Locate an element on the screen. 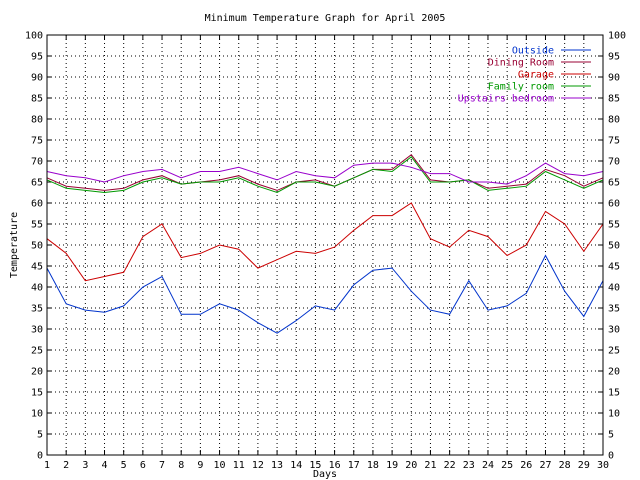  series-line-garage is located at coordinates (325, 242).